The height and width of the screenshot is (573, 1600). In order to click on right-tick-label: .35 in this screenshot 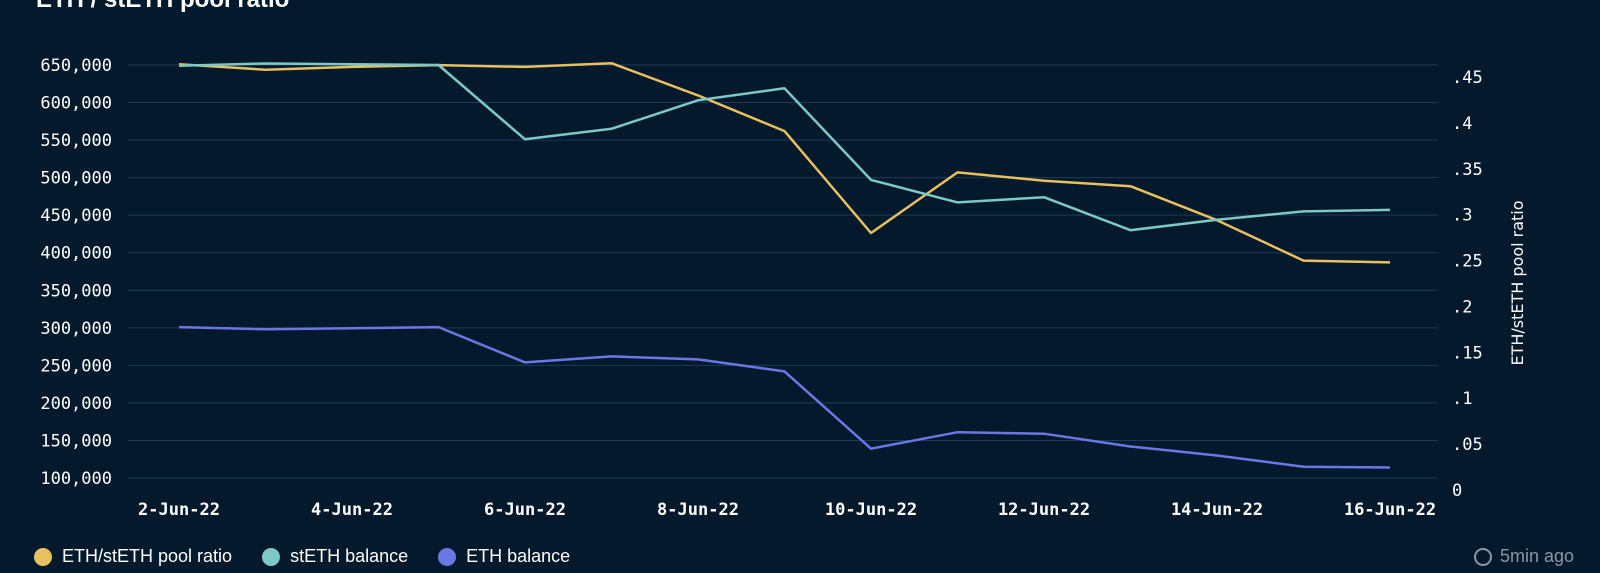, I will do `click(1467, 170)`.